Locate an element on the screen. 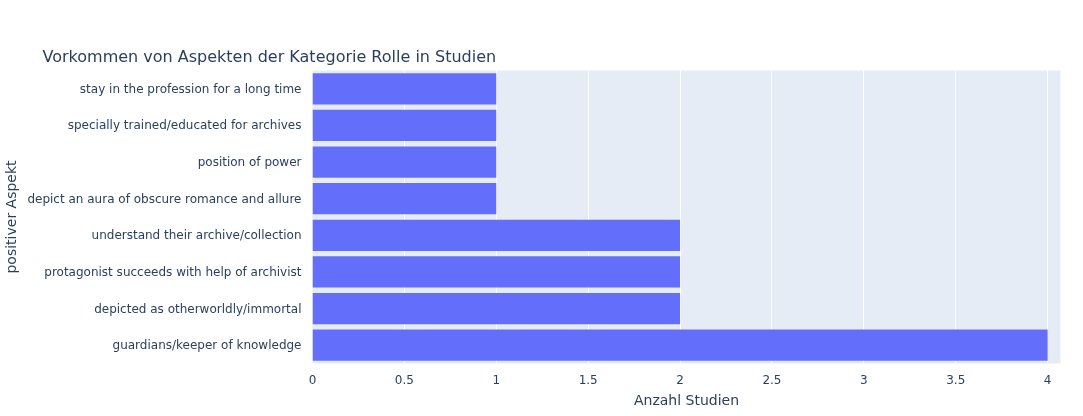 This screenshot has height=416, width=1083. y-axis-title: positiver Aspekt is located at coordinates (11, 216).